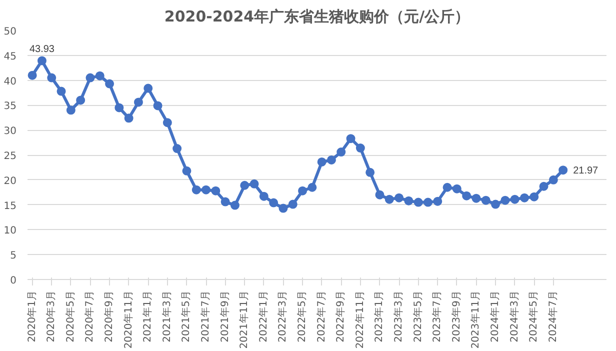 Image resolution: width=616 pixels, height=351 pixels. I want to click on y-tick-label: 10, so click(10, 231).